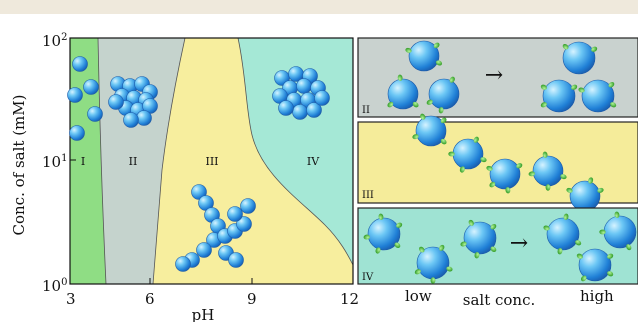 The width and height of the screenshot is (638, 322). Describe the element at coordinates (502, 77) in the screenshot. I see `panel-II-particles` at that location.